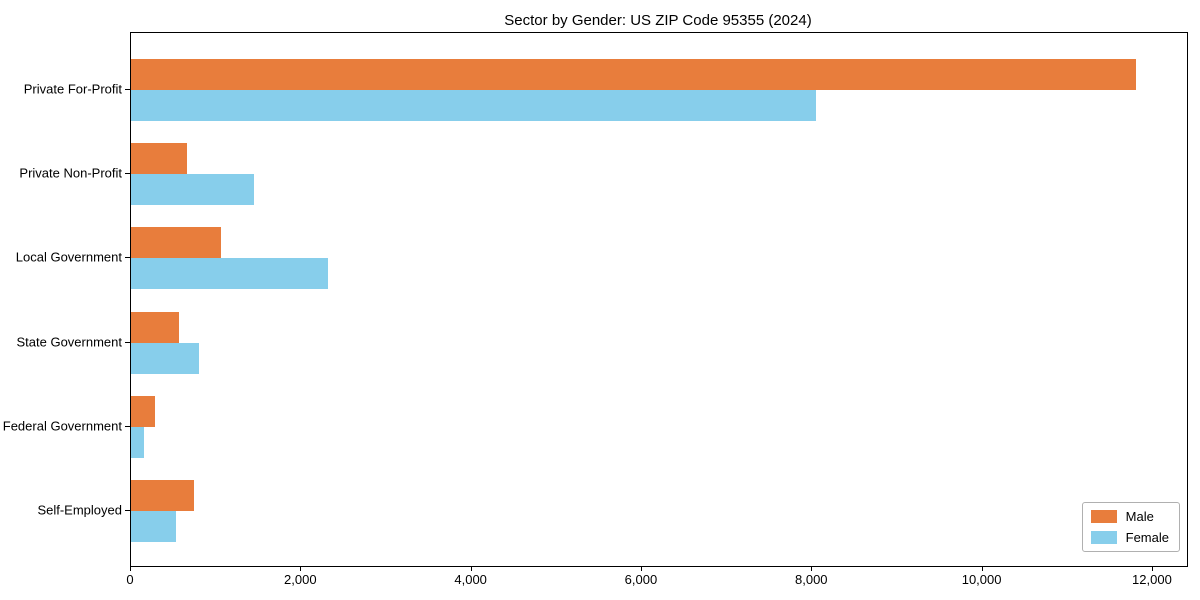  I want to click on legend-label-male: Male, so click(1139, 516).